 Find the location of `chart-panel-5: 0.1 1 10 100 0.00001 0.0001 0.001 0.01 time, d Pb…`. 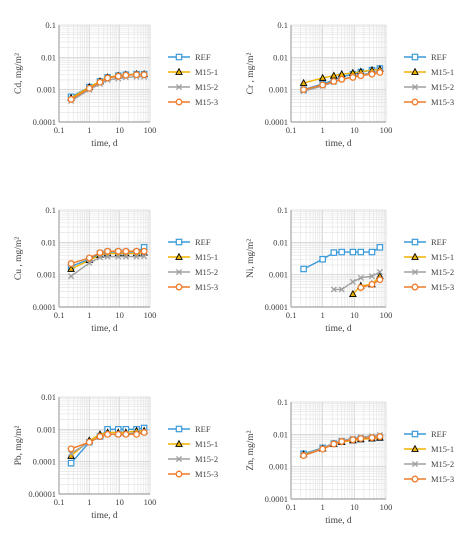

chart-panel-5: 0.1 1 10 100 0.00001 0.0001 0.001 0.01 time, d Pb… is located at coordinates (116, 456).